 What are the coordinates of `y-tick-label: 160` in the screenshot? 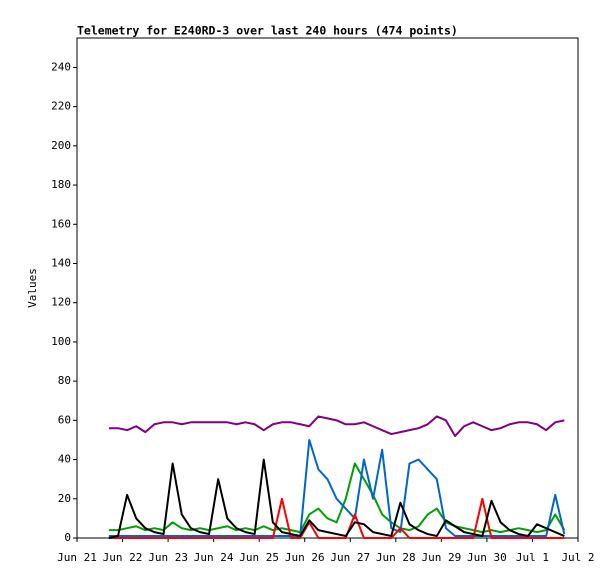 It's located at (61, 223).